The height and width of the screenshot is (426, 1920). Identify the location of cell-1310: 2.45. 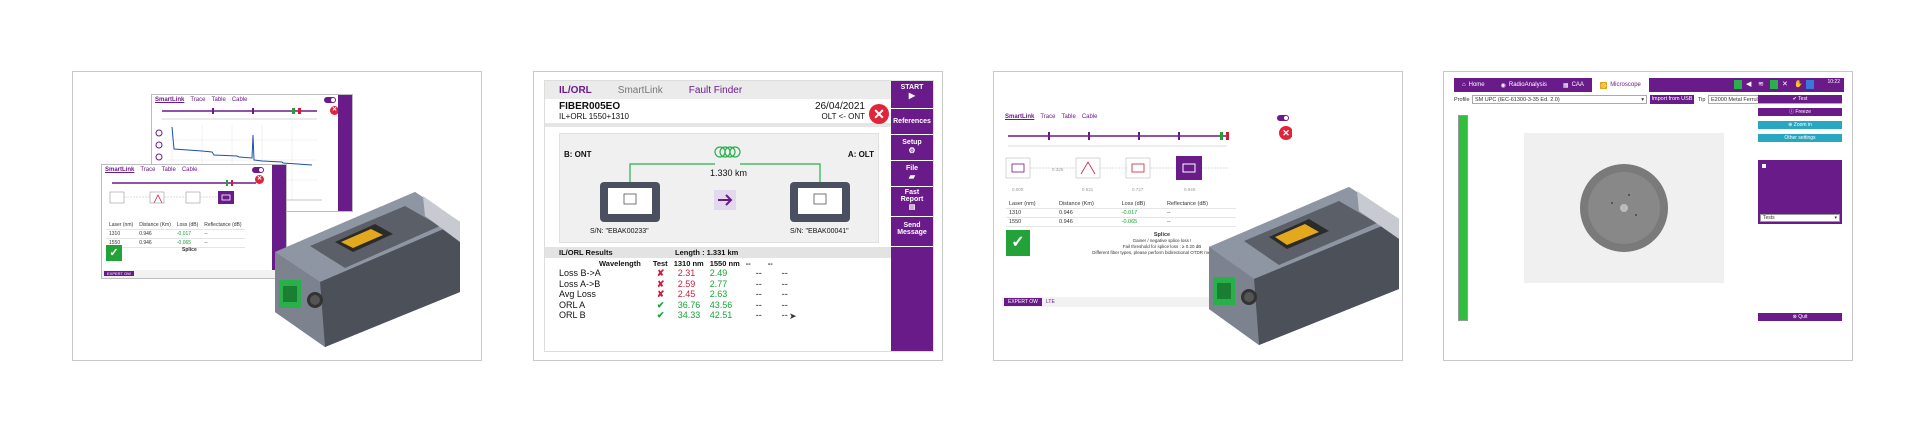
(686, 294).